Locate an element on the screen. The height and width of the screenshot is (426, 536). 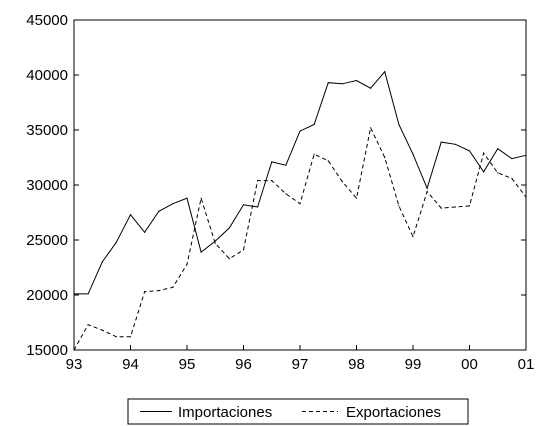
x-tick-label: 99 is located at coordinates (413, 364).